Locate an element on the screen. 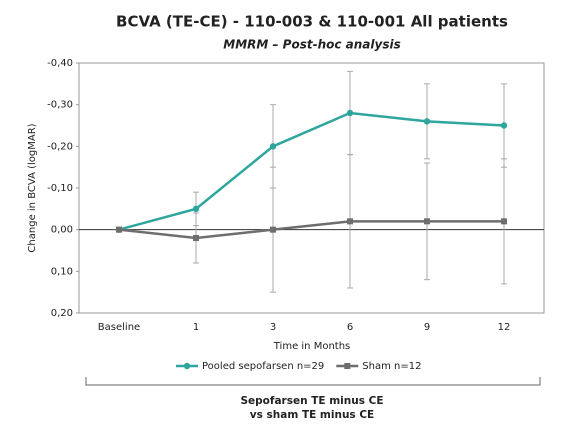 Image resolution: width=579 pixels, height=440 pixels. x-tick-label: 9 is located at coordinates (427, 327).